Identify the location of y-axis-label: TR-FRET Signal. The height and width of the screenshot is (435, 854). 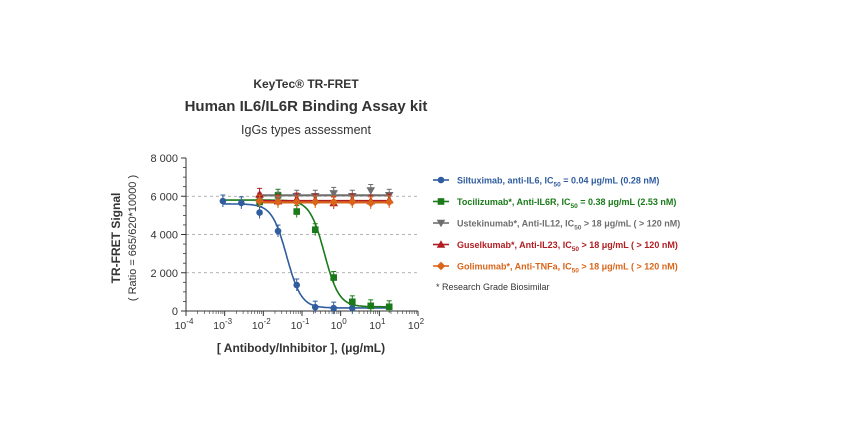
(116, 238).